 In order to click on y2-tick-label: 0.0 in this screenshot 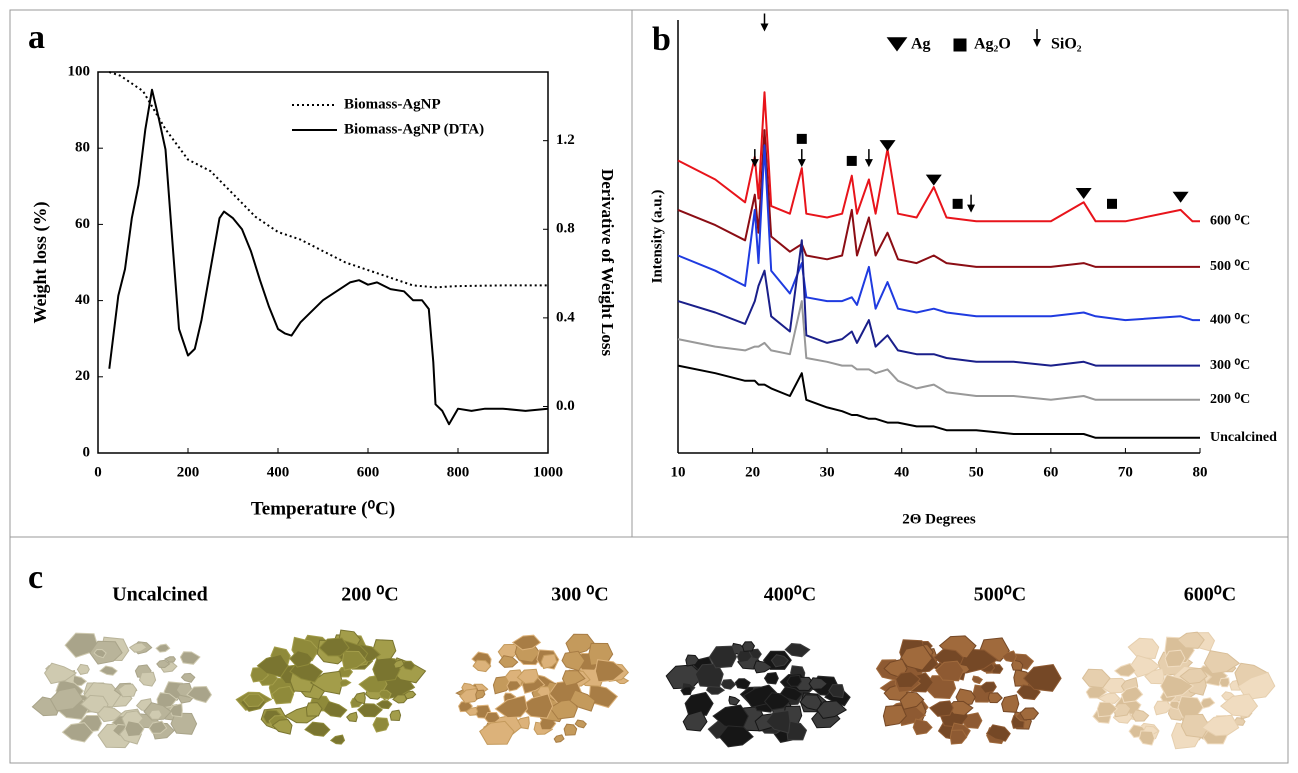, I will do `click(565, 406)`.